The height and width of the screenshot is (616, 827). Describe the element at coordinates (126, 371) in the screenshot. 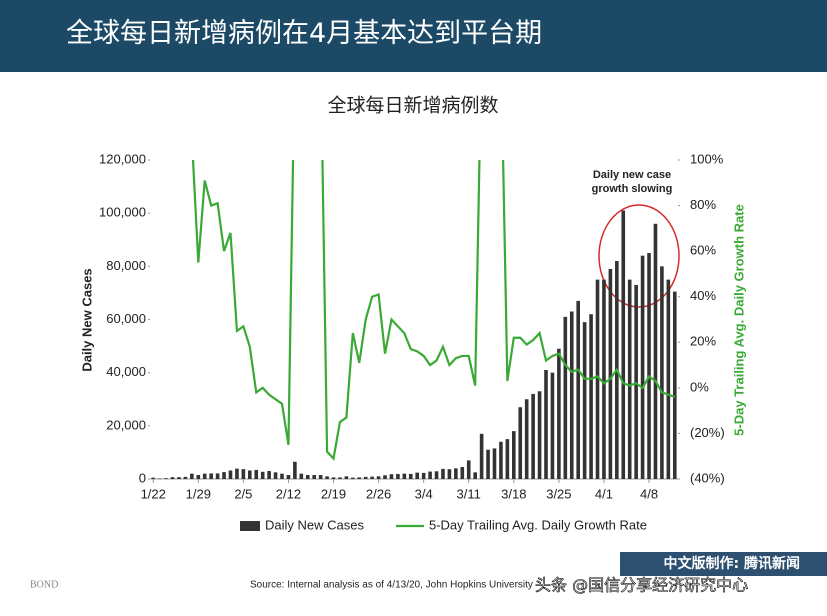

I see `y-tick-label: 40,000` at that location.